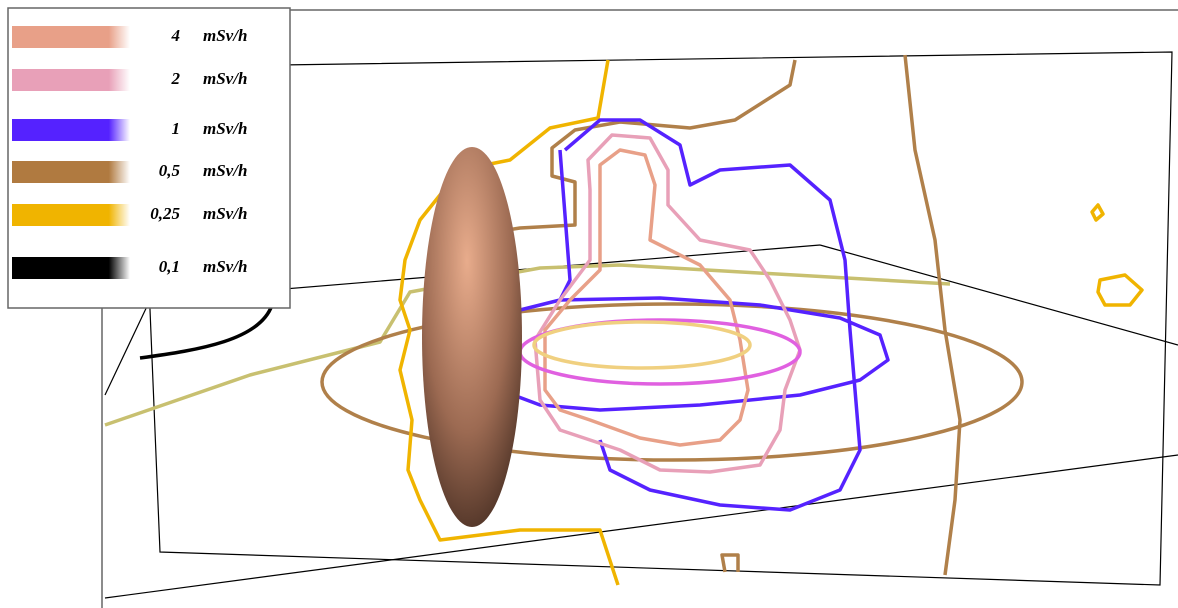 The height and width of the screenshot is (608, 1178). Describe the element at coordinates (176, 35) in the screenshot. I see `legend-value: 4` at that location.